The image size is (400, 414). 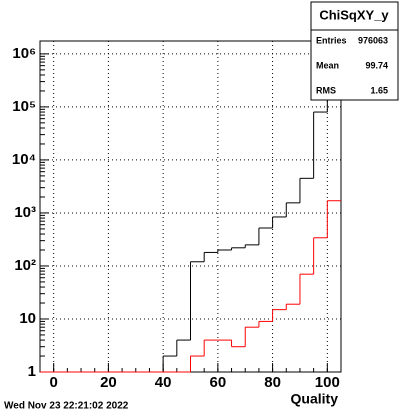 What do you see at coordinates (331, 40) in the screenshot?
I see `stats-label: Entries` at bounding box center [331, 40].